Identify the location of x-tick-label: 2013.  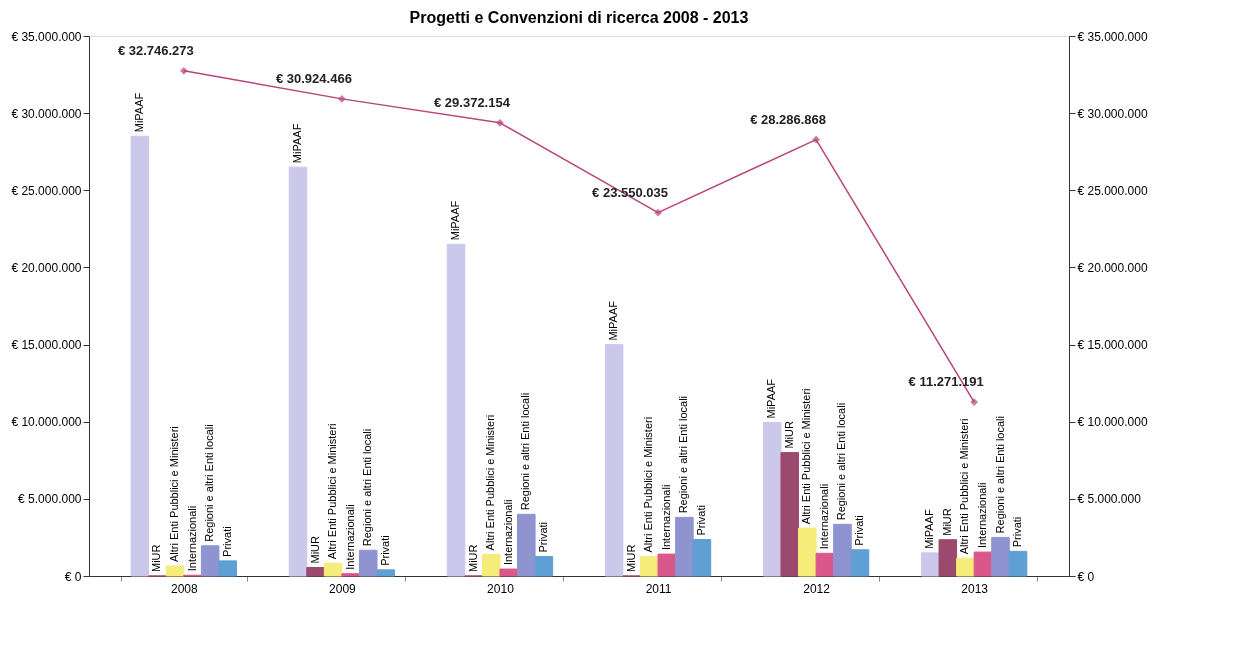
(975, 588).